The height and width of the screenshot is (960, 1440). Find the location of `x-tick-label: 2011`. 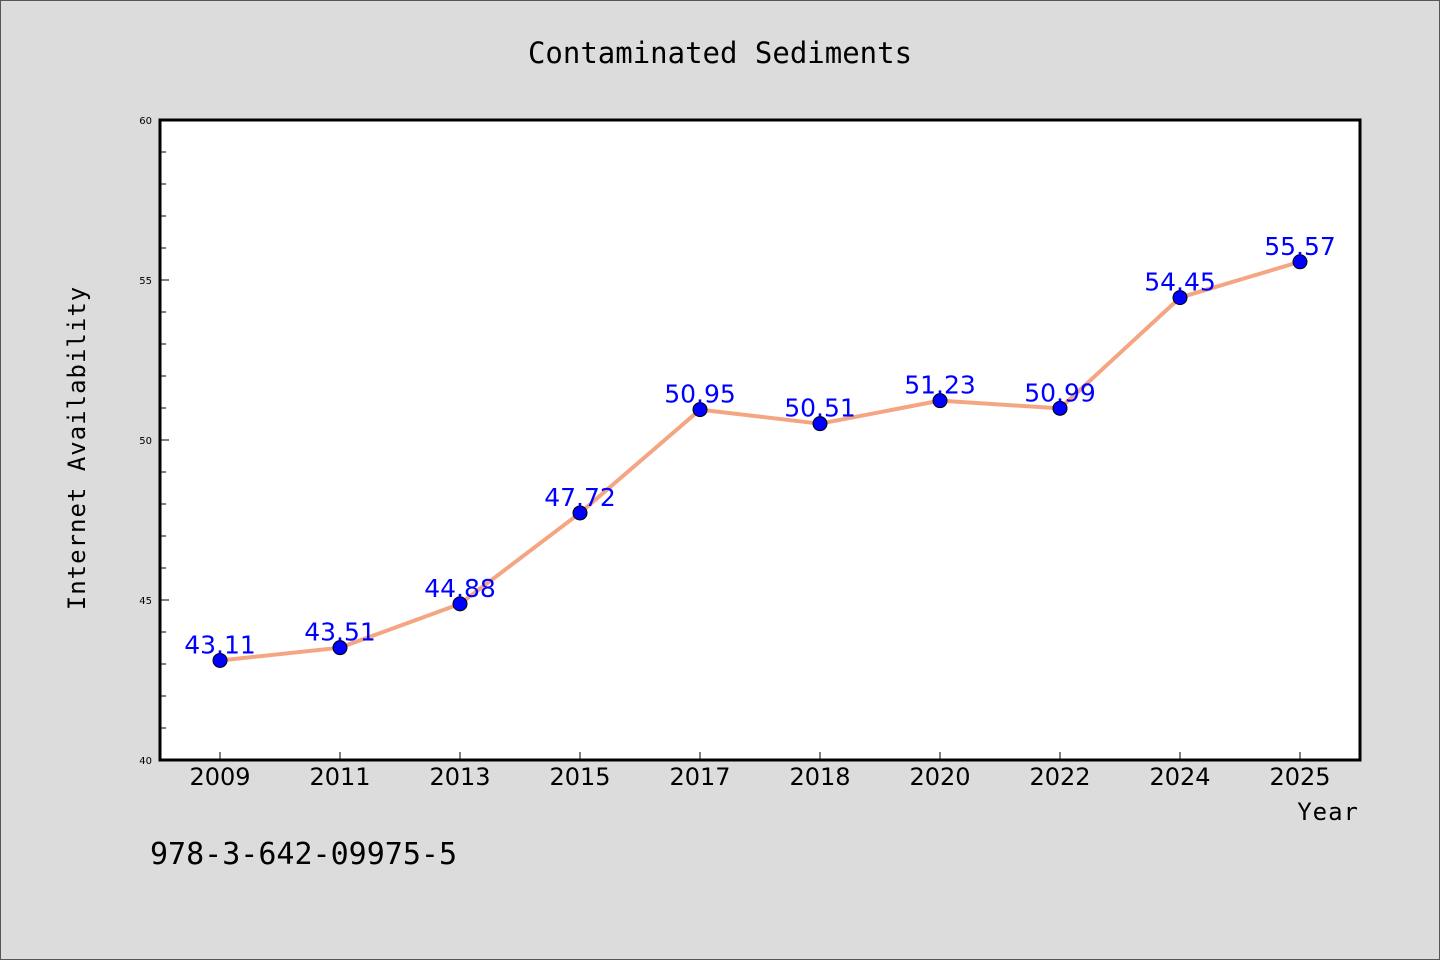

x-tick-label: 2011 is located at coordinates (339, 777).